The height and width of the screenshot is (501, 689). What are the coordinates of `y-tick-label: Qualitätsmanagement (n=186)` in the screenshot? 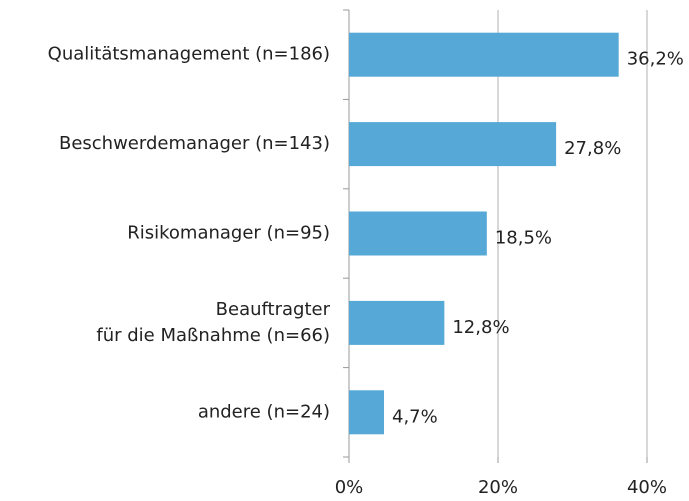 It's located at (189, 54).